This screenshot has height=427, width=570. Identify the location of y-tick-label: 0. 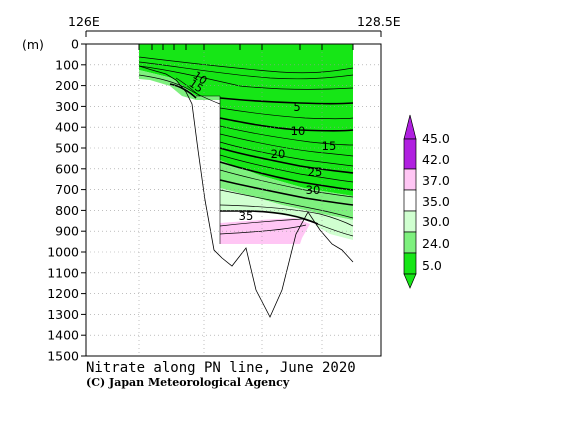
(75, 44).